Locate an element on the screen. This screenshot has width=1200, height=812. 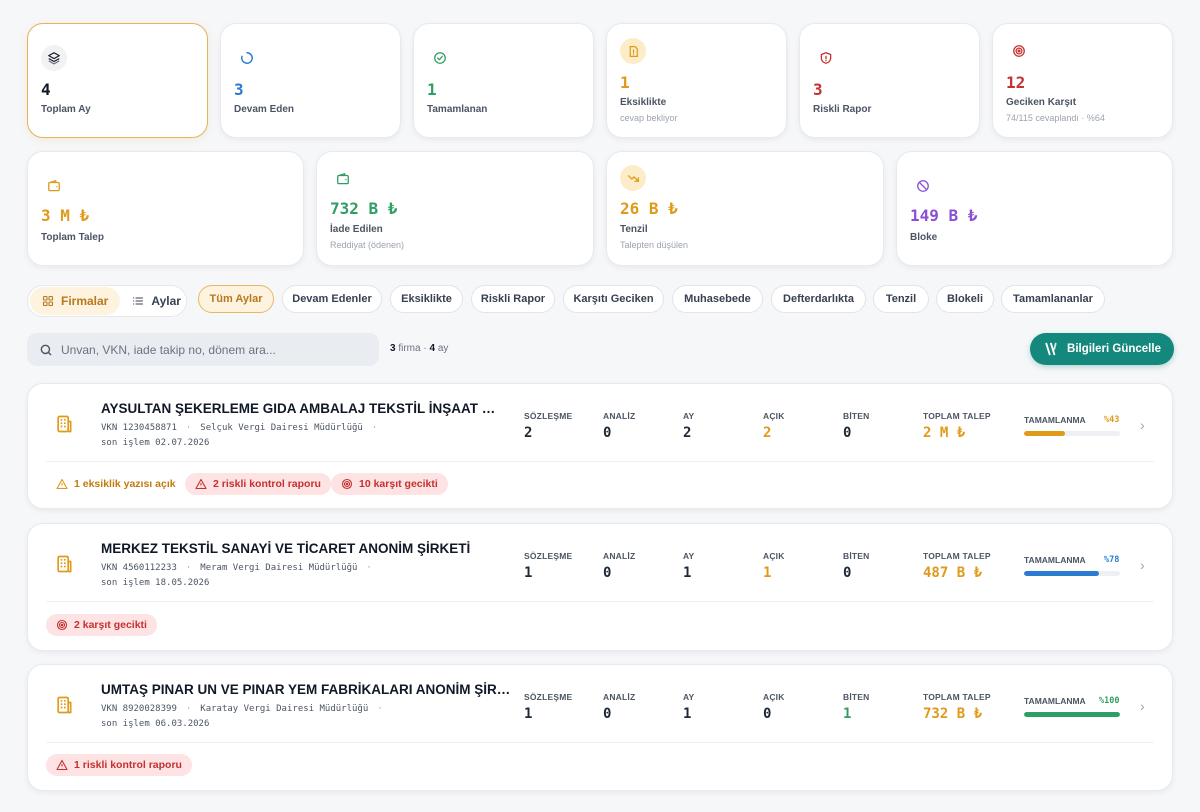
col-value: 1 is located at coordinates (687, 714).